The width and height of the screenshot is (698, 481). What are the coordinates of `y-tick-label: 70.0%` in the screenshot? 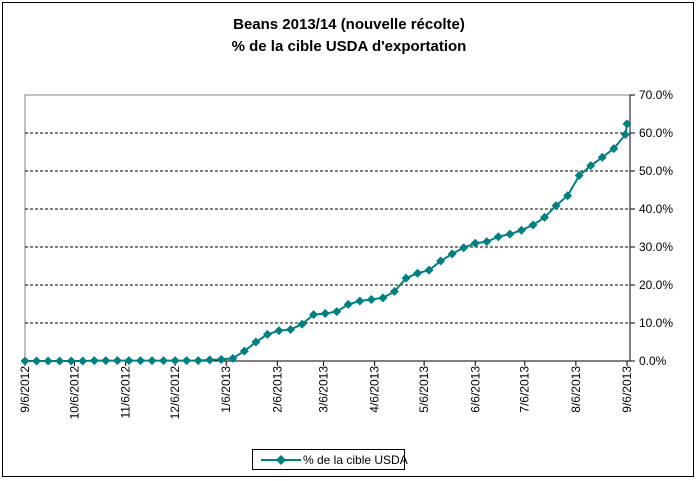 It's located at (656, 95).